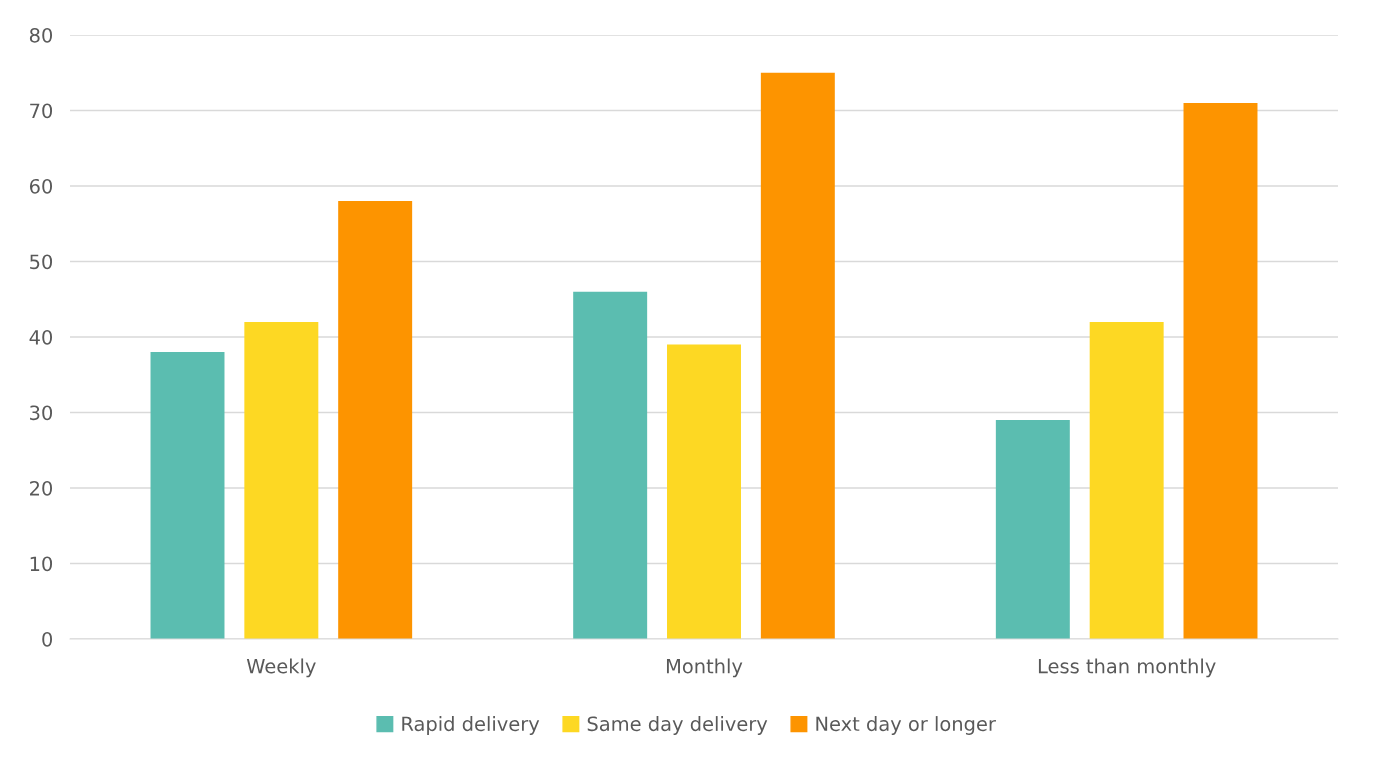 The height and width of the screenshot is (760, 1373). Describe the element at coordinates (41, 262) in the screenshot. I see `y-tick-label: 50` at that location.